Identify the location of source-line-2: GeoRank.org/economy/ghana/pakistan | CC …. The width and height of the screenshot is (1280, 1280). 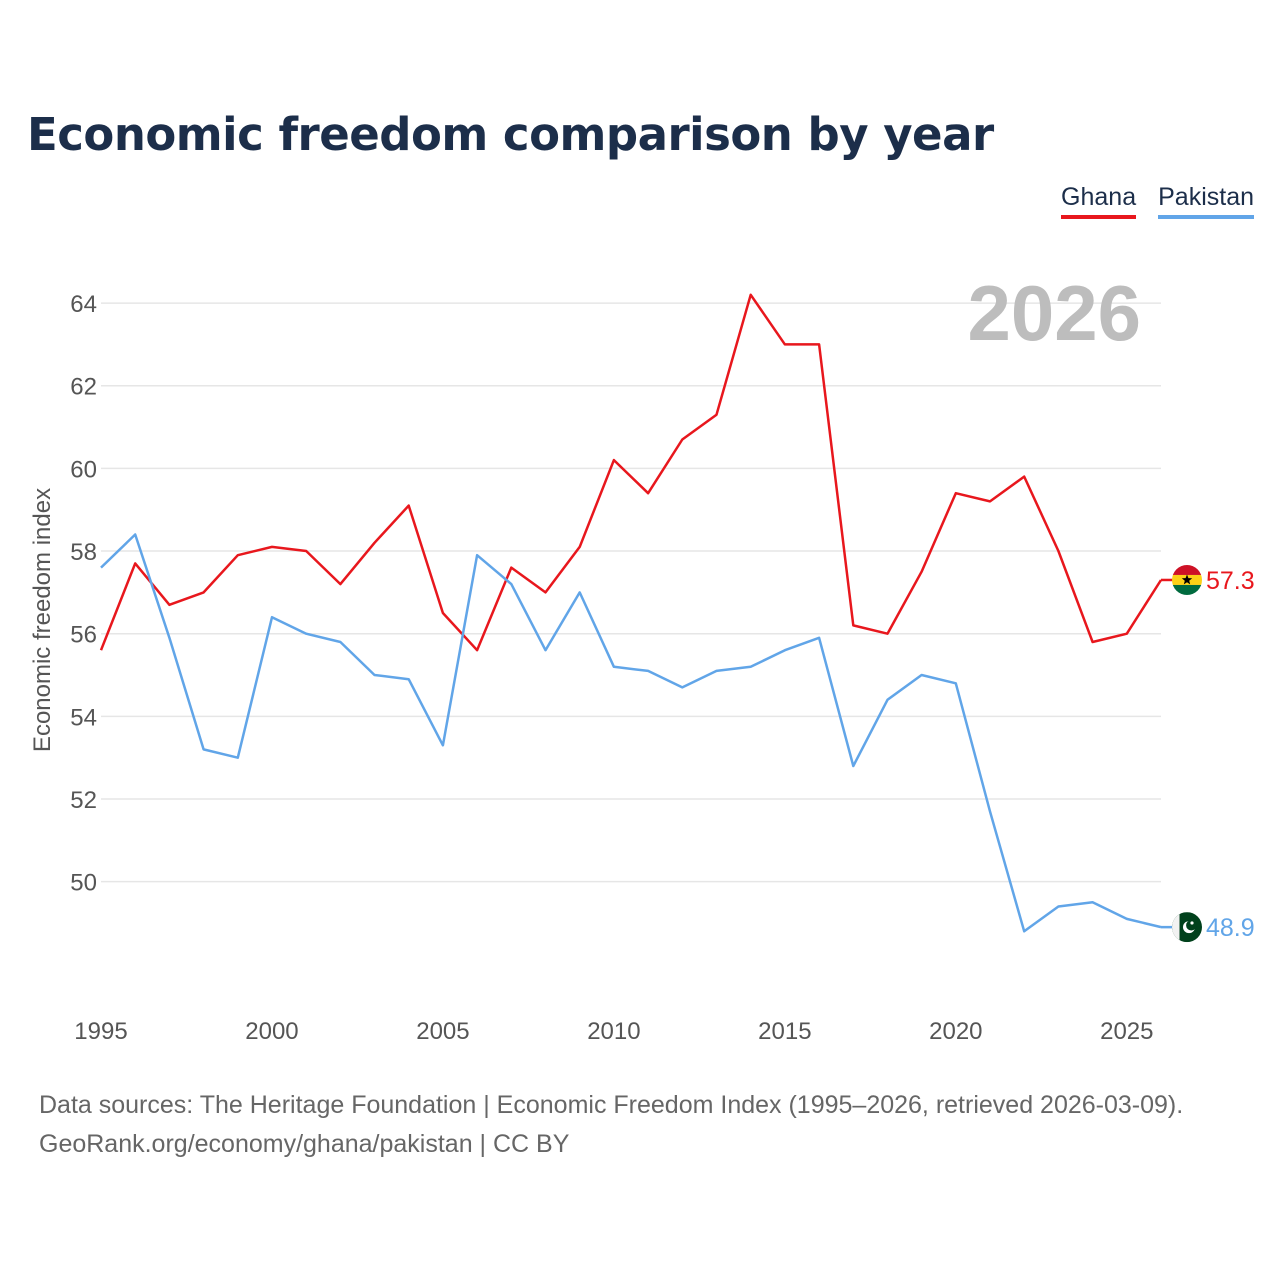
(304, 1144).